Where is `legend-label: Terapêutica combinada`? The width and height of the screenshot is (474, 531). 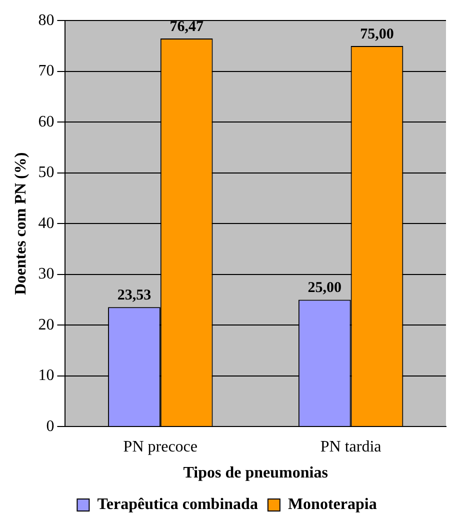
legend-label: Terapêutica combinada is located at coordinates (177, 505).